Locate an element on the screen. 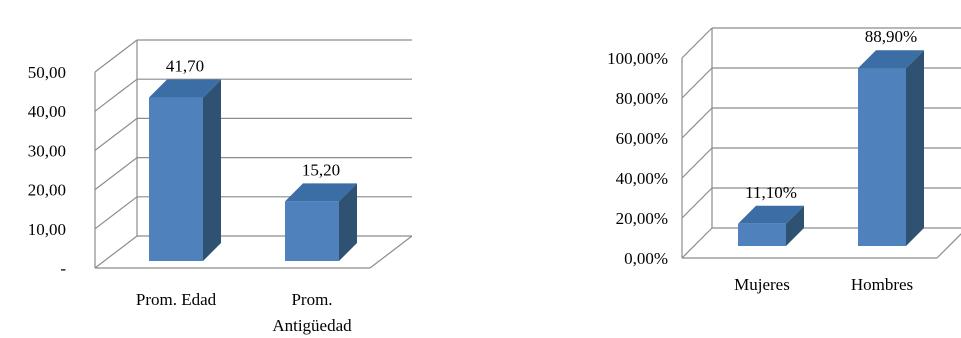 This screenshot has height=338, width=961. y-tick-label: 30,00 is located at coordinates (47, 150).